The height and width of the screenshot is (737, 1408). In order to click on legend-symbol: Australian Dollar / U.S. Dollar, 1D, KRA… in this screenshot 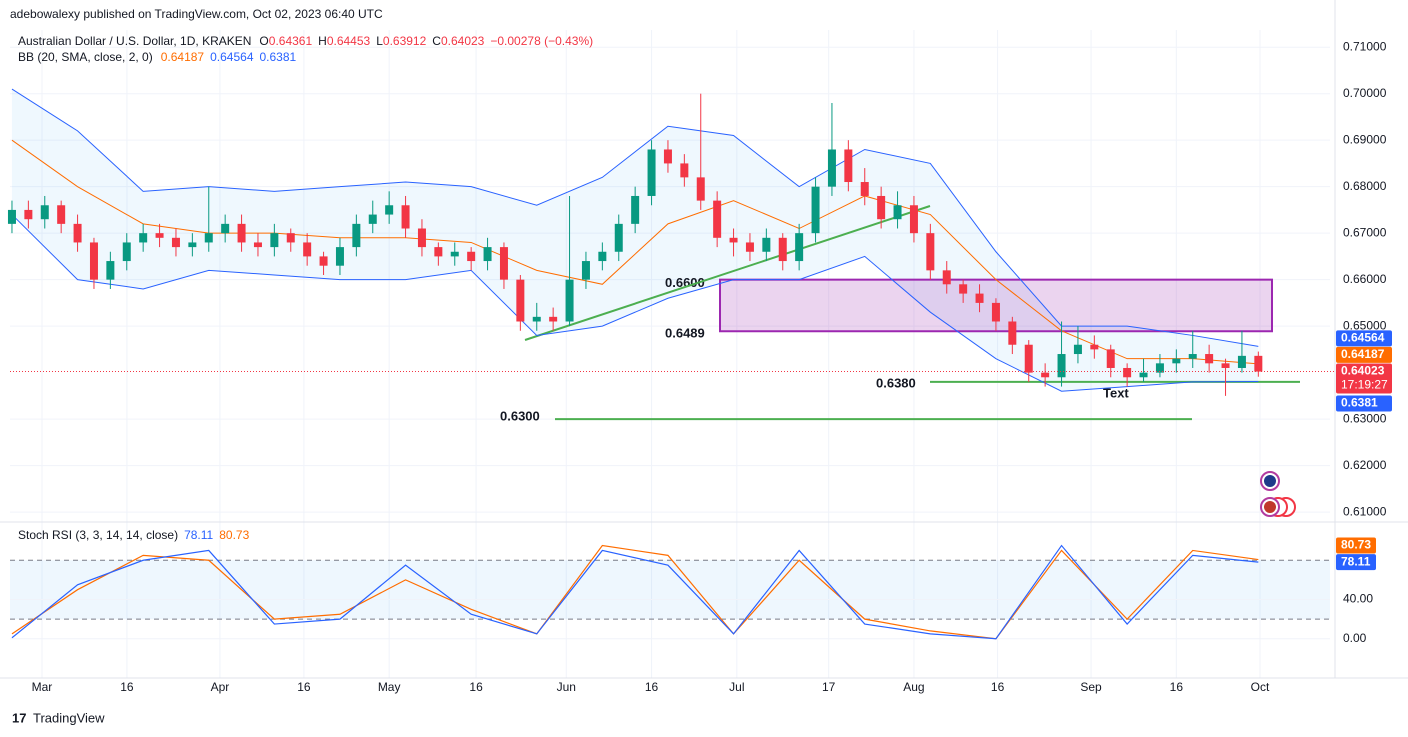, I will do `click(305, 41)`.